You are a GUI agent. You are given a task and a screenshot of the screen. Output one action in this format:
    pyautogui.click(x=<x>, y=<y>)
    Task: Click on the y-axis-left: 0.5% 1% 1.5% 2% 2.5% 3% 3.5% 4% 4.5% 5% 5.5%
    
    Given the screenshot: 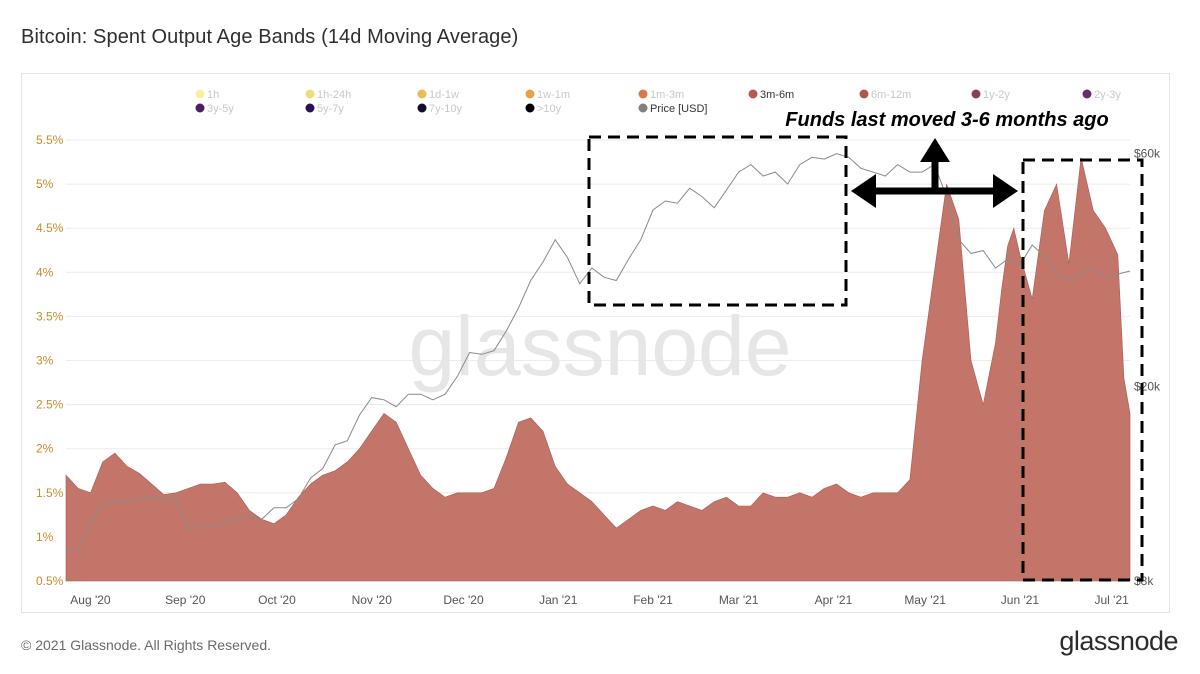 What is the action you would take?
    pyautogui.click(x=50, y=360)
    